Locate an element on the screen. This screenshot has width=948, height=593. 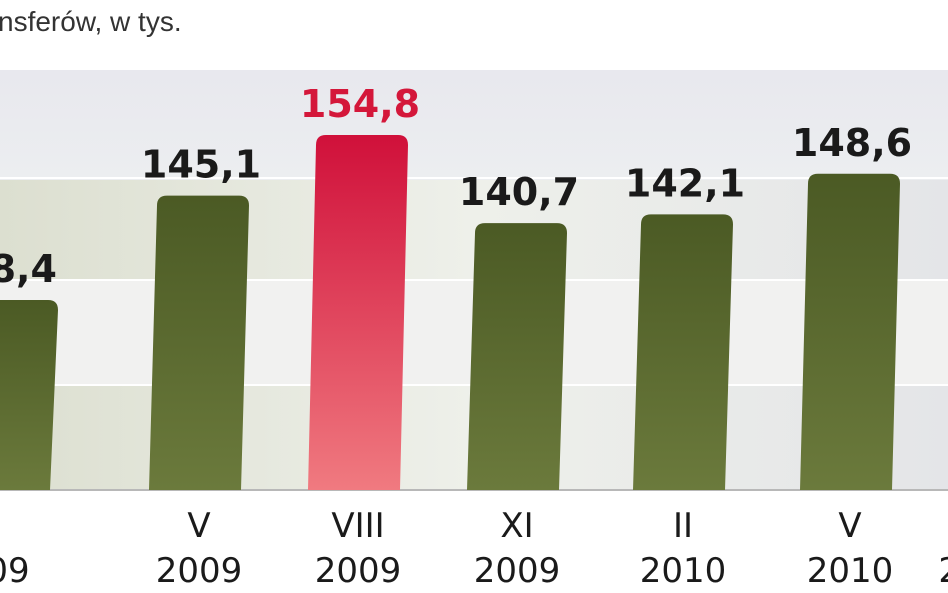
tick-month-2: VIII is located at coordinates (357, 526).